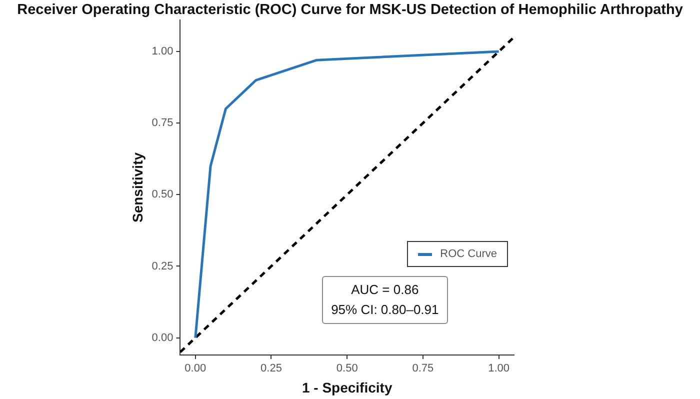 Image resolution: width=700 pixels, height=399 pixels. I want to click on y-axis-title: Sensitivity, so click(137, 187).